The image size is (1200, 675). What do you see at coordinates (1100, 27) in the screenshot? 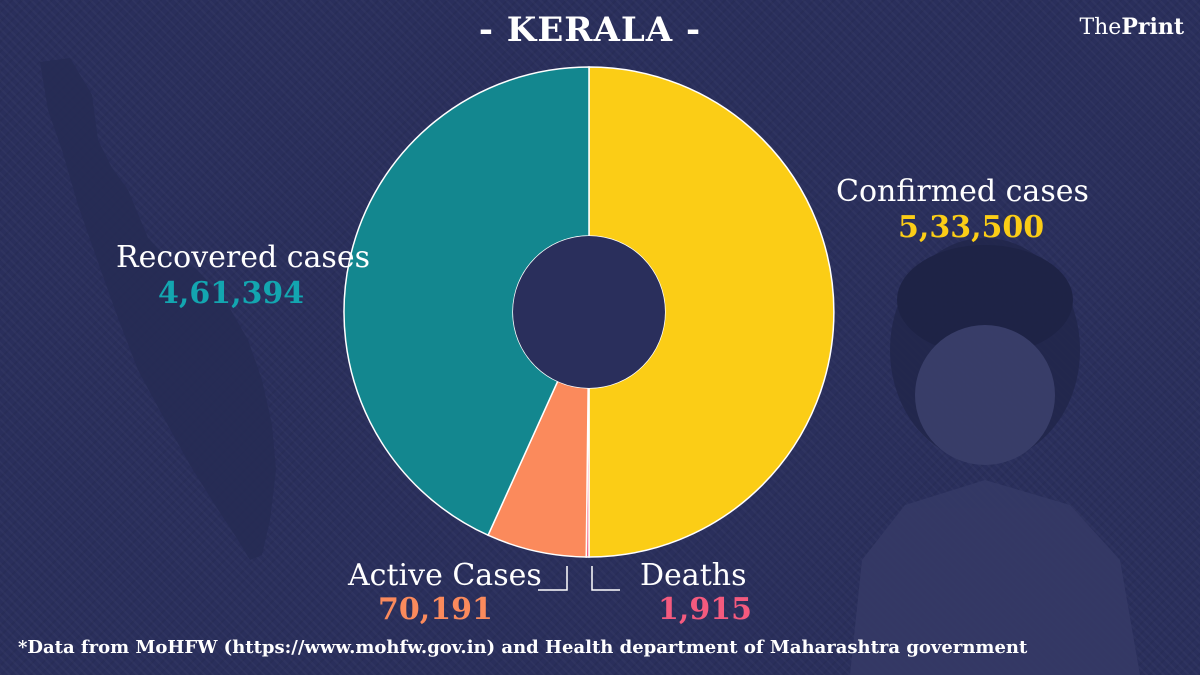
I see `brand-text-the: The` at bounding box center [1100, 27].